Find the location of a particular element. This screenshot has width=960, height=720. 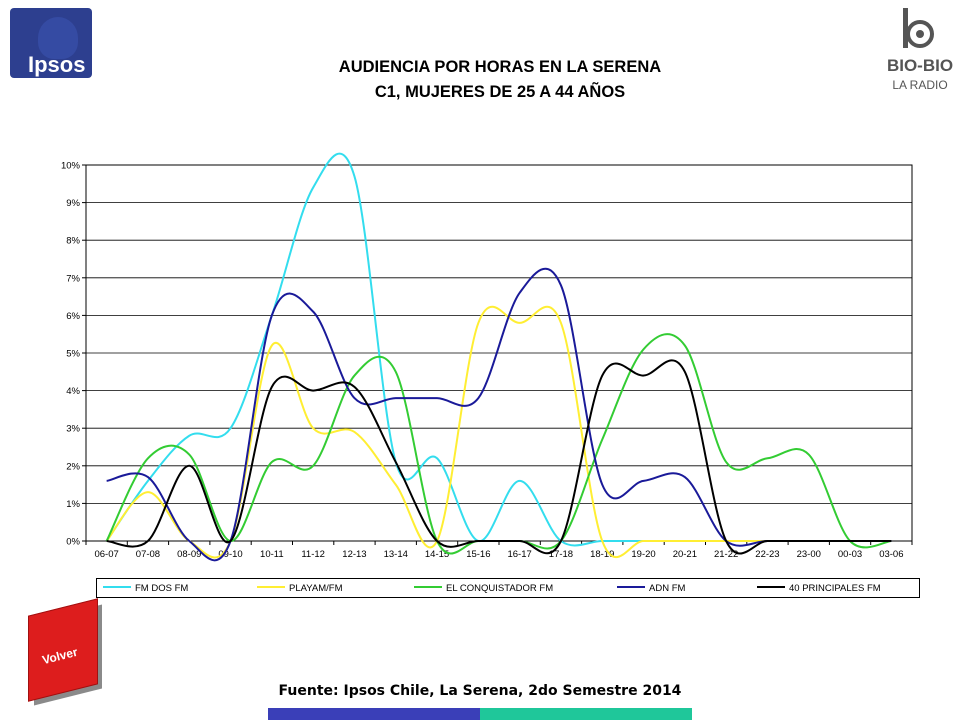

legend-label: 40 PRINCIPALES FM is located at coordinates (835, 588).